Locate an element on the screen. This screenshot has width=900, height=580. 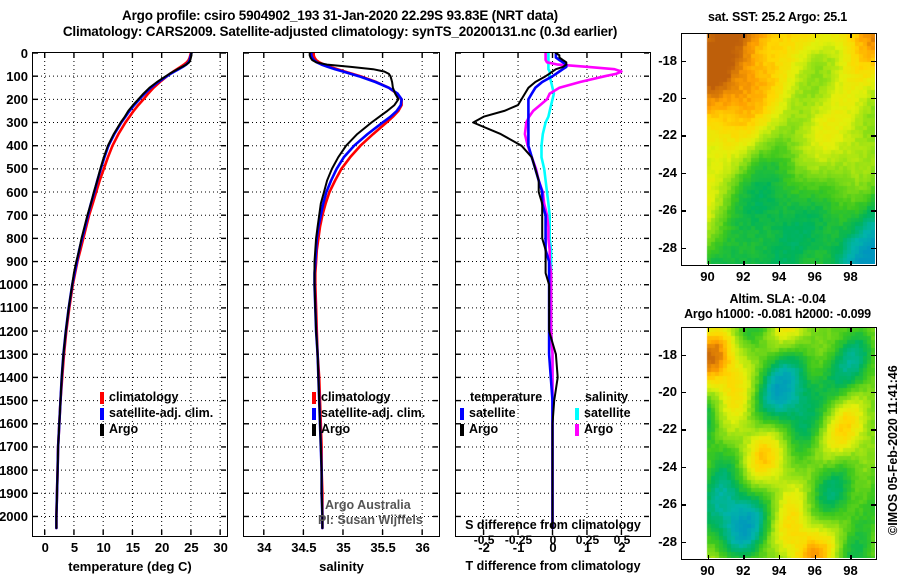
depth-tick-label: 200 is located at coordinates (17, 99).